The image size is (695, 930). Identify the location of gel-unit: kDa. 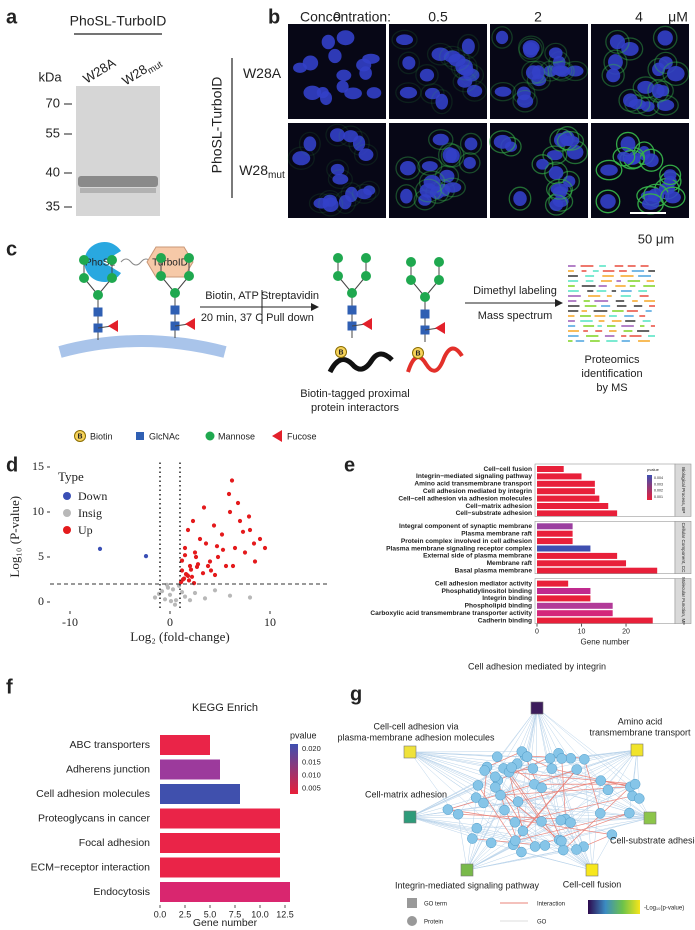
(50, 76).